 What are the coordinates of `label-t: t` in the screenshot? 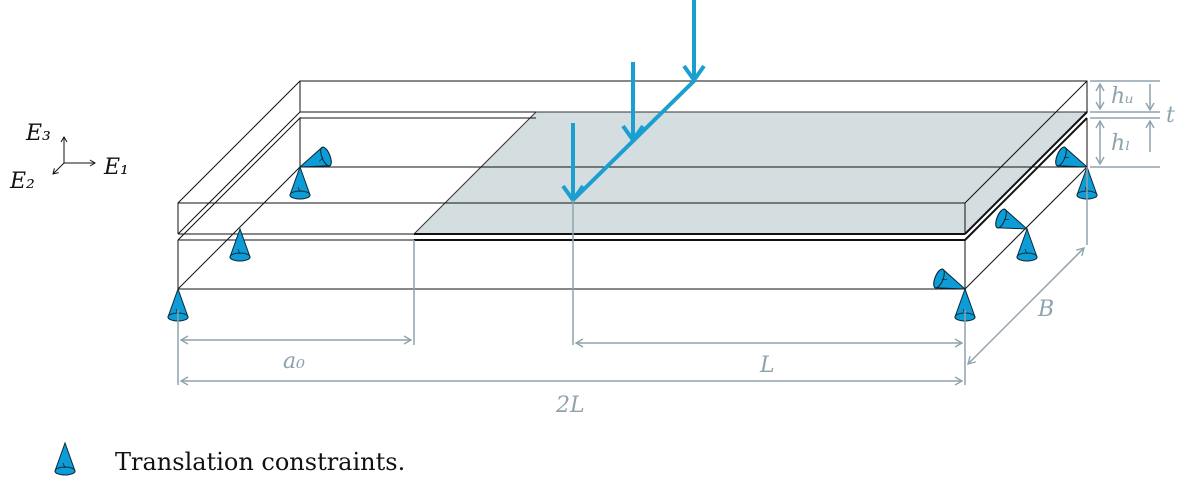 It's located at (1170, 115).